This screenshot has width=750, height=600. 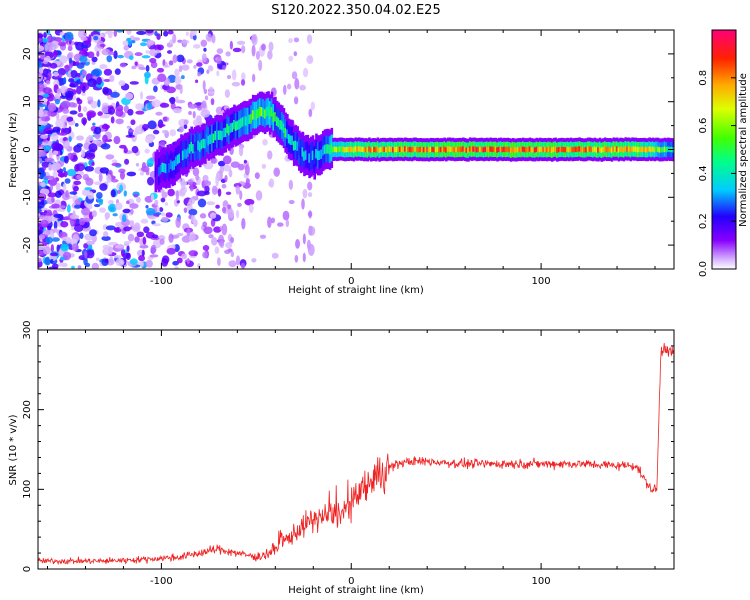 I want to click on spectrogram-xtick-label: 0, so click(x=351, y=281).